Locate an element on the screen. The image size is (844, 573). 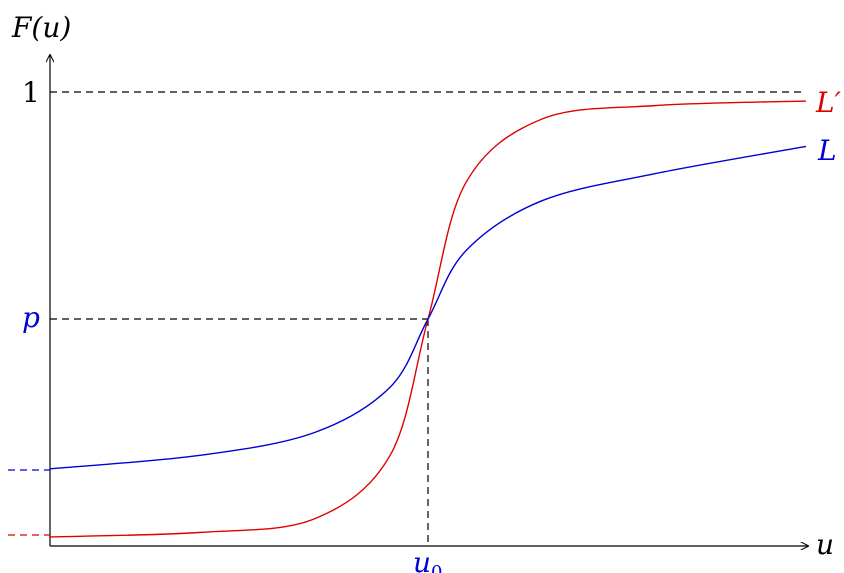
one-tick-label: 1 is located at coordinates (31, 92).